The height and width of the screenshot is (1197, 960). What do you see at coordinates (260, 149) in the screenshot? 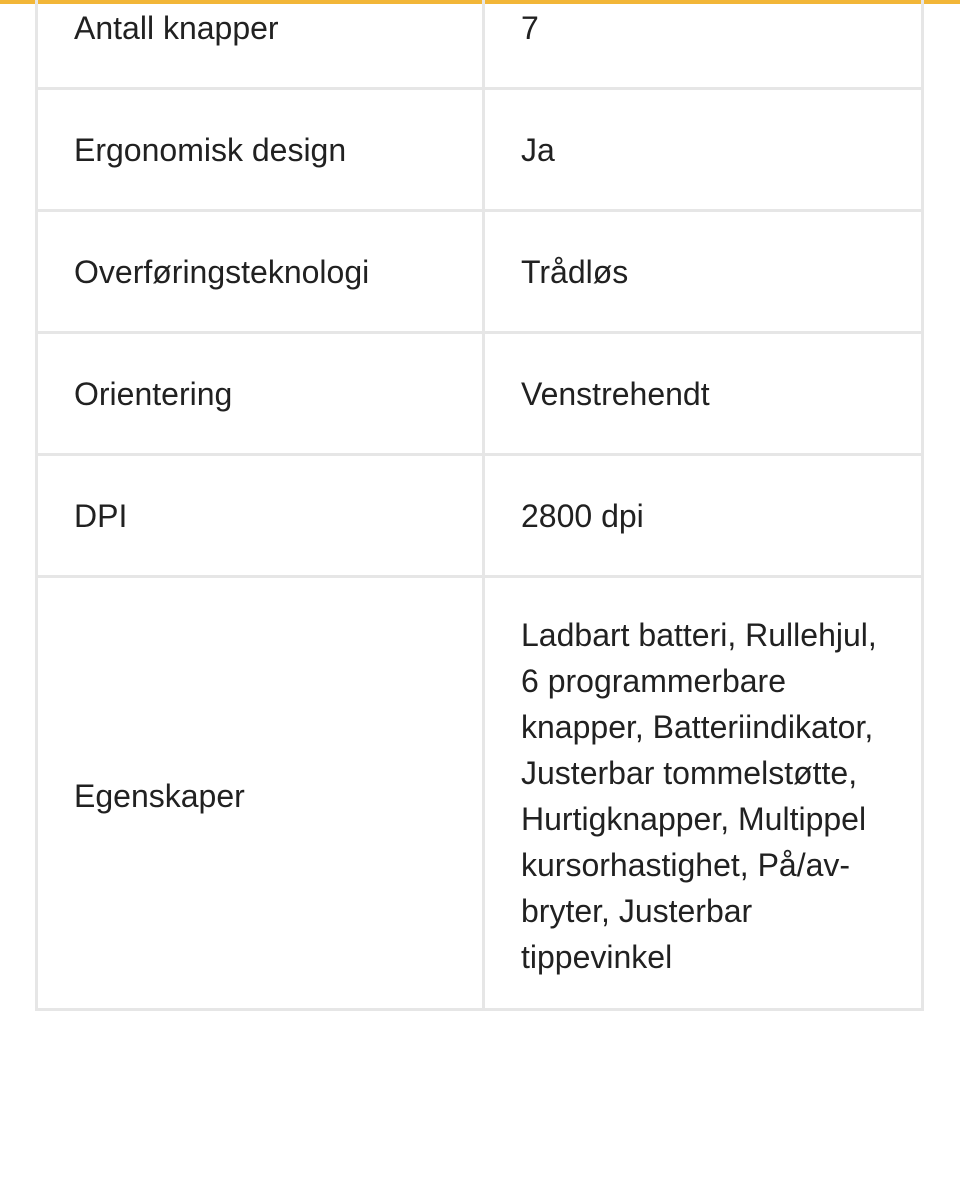
I see `spec-label: Ergonomisk design` at bounding box center [260, 149].